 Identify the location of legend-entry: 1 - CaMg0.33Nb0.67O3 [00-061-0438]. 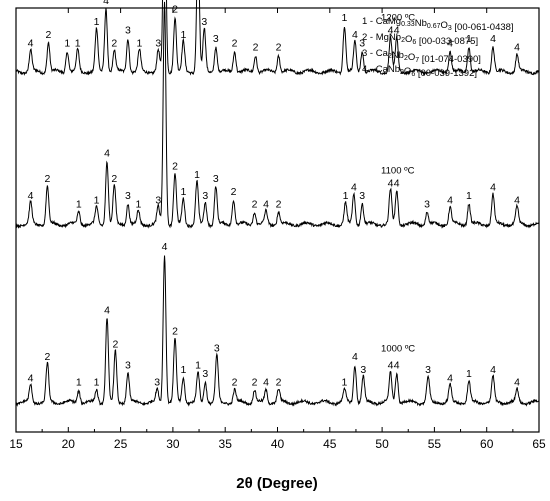
(438, 24).